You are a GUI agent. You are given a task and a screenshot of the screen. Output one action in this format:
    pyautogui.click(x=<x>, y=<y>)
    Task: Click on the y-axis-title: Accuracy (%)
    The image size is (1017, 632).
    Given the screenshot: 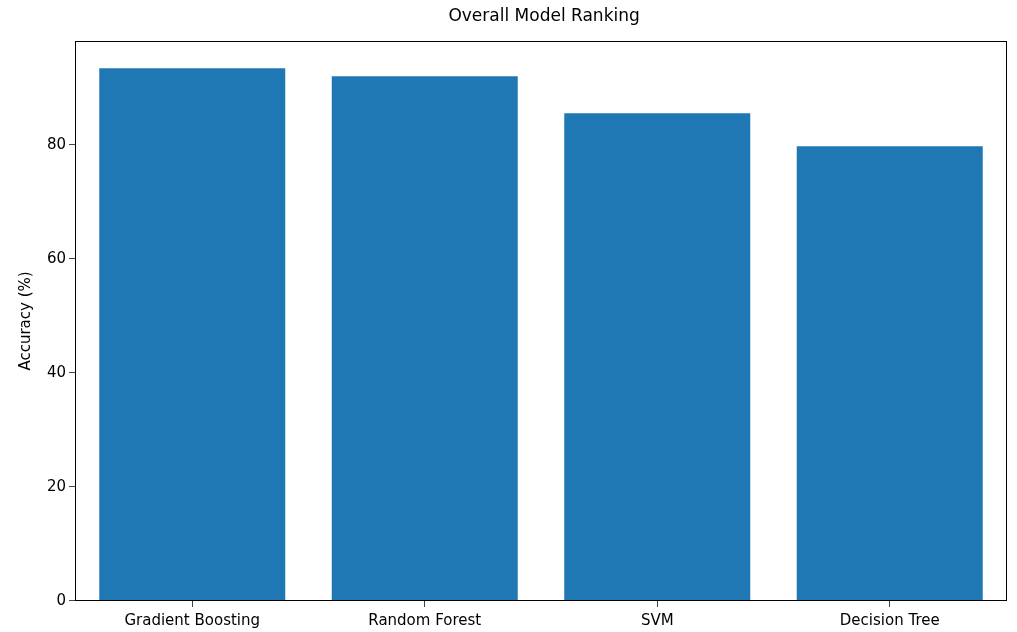 What is the action you would take?
    pyautogui.click(x=25, y=321)
    